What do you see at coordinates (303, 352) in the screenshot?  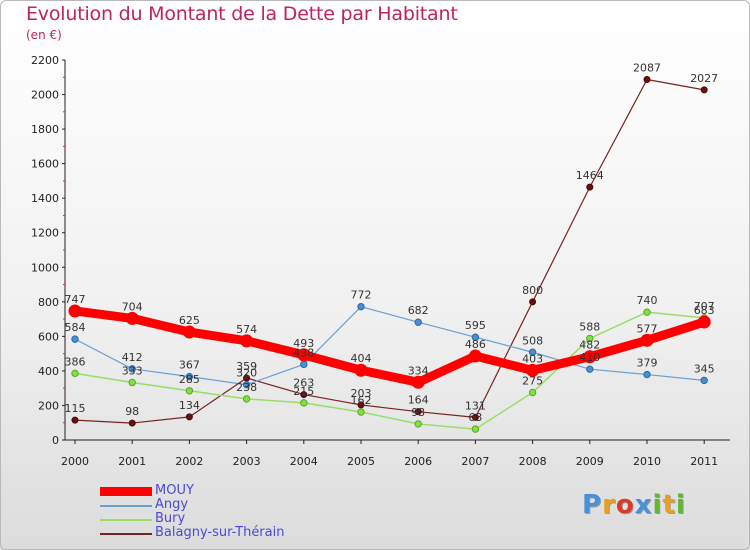 I see `data-label: 438` at bounding box center [303, 352].